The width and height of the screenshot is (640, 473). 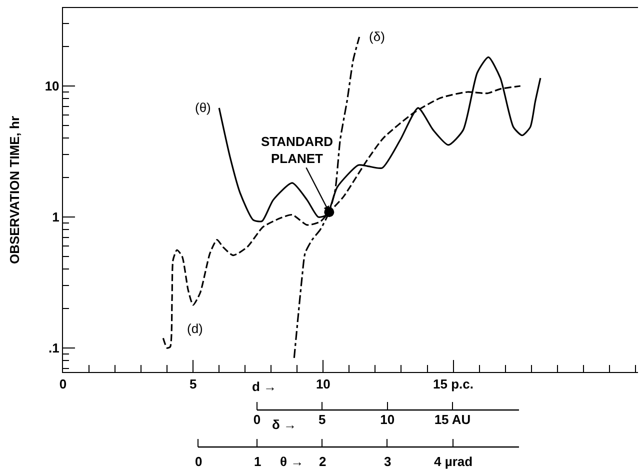 What do you see at coordinates (453, 384) in the screenshot?
I see `x-tick-label: 15 p.c.` at bounding box center [453, 384].